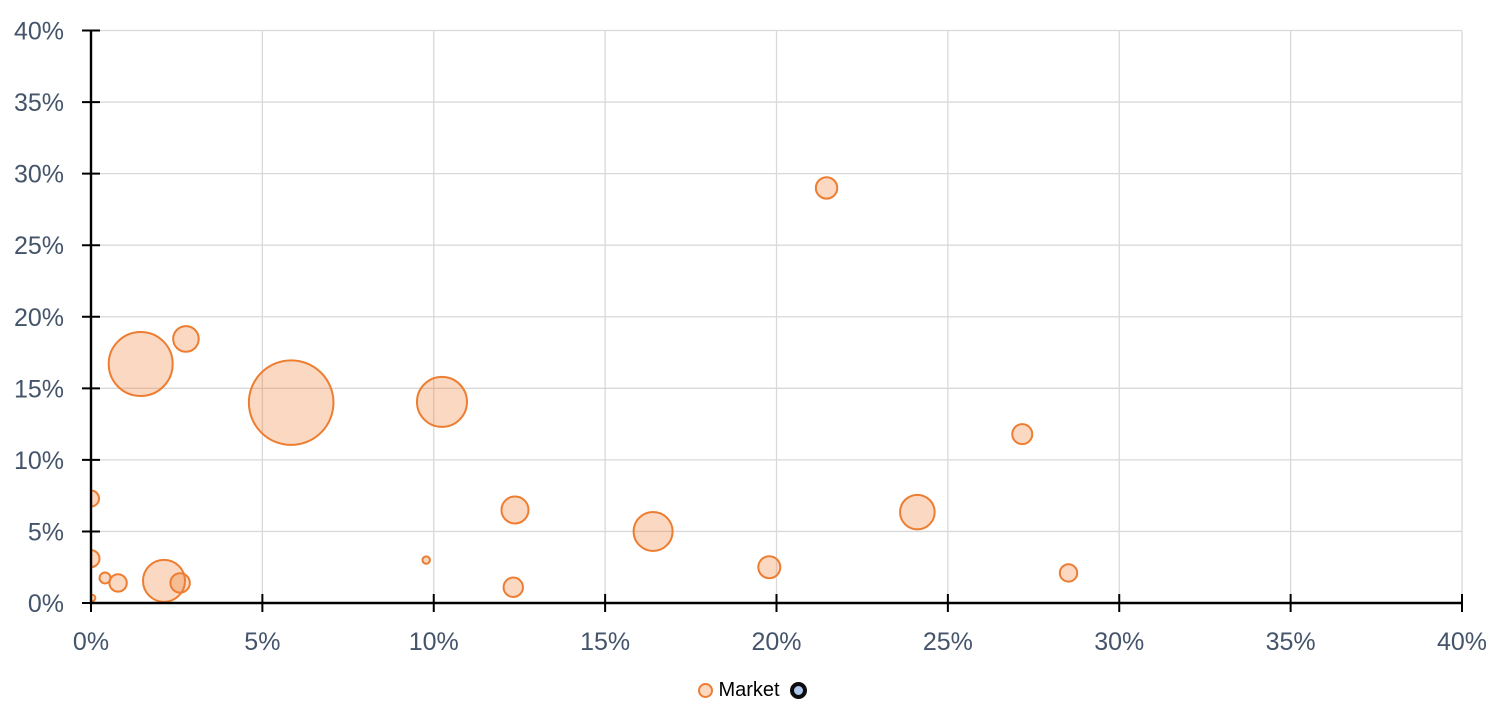  I want to click on x-axis-tick-label: 15%, so click(605, 642).